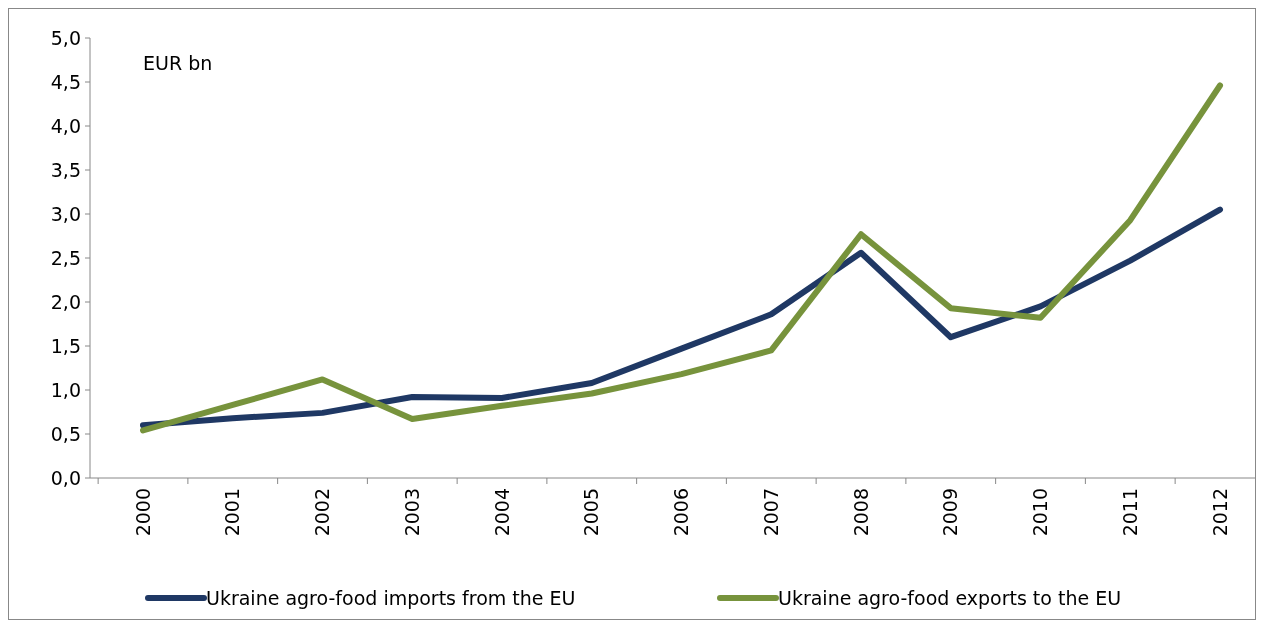  What do you see at coordinates (681, 512) in the screenshot?
I see `x-tick-label: 2006` at bounding box center [681, 512].